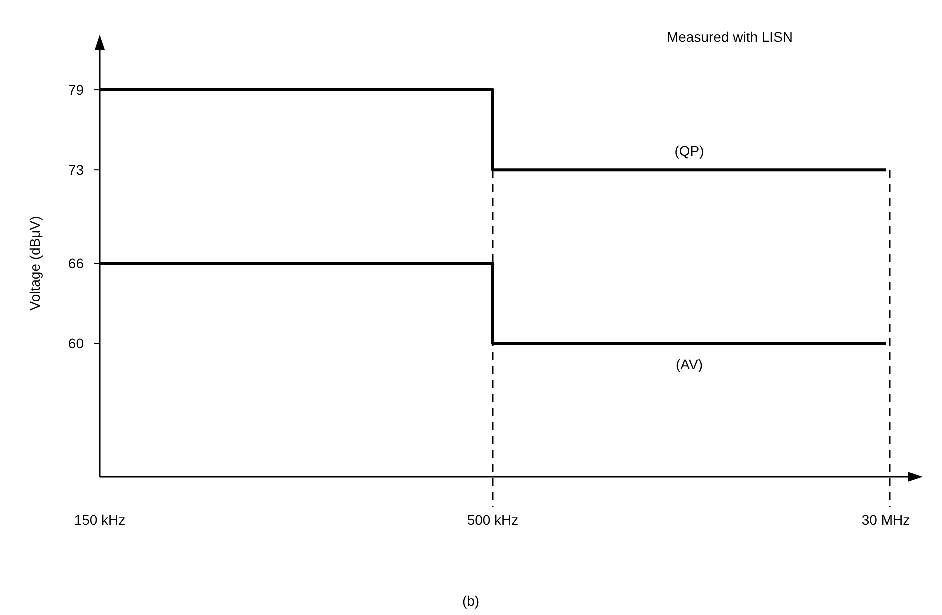 The image size is (942, 615). Describe the element at coordinates (730, 37) in the screenshot. I see `text: Measured with LISN` at that location.